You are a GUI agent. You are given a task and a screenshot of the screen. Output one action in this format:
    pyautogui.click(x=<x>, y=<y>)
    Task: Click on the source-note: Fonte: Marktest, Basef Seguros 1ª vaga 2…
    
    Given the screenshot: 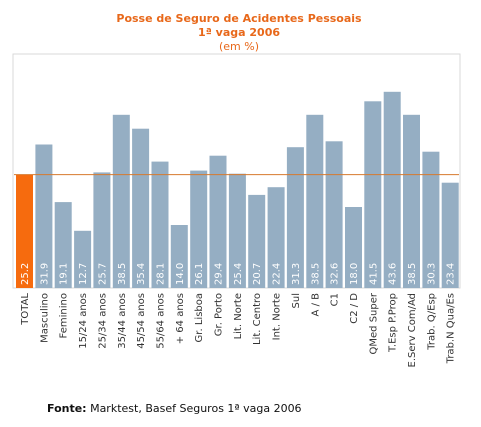 What is the action you would take?
    pyautogui.click(x=174, y=408)
    